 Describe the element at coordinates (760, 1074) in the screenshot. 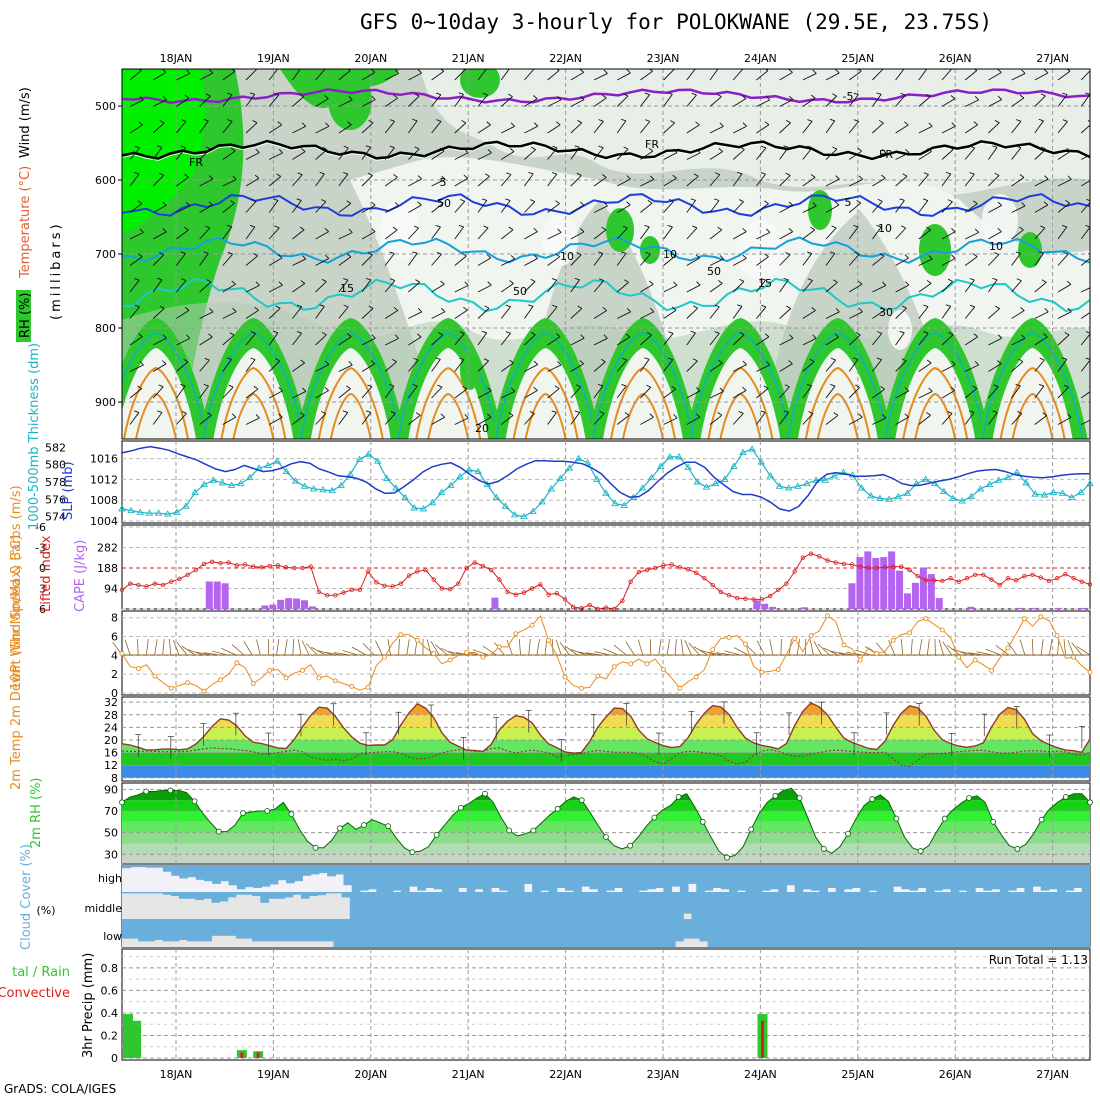

I see `date-label: 24JAN` at that location.